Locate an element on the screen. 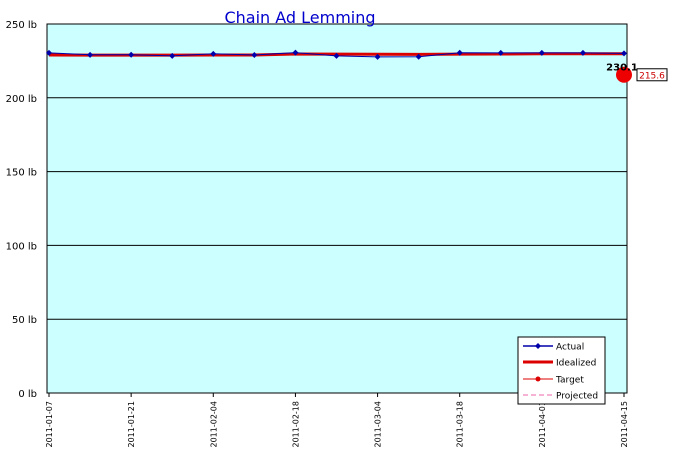 The image size is (682, 466). target-marker is located at coordinates (624, 74).